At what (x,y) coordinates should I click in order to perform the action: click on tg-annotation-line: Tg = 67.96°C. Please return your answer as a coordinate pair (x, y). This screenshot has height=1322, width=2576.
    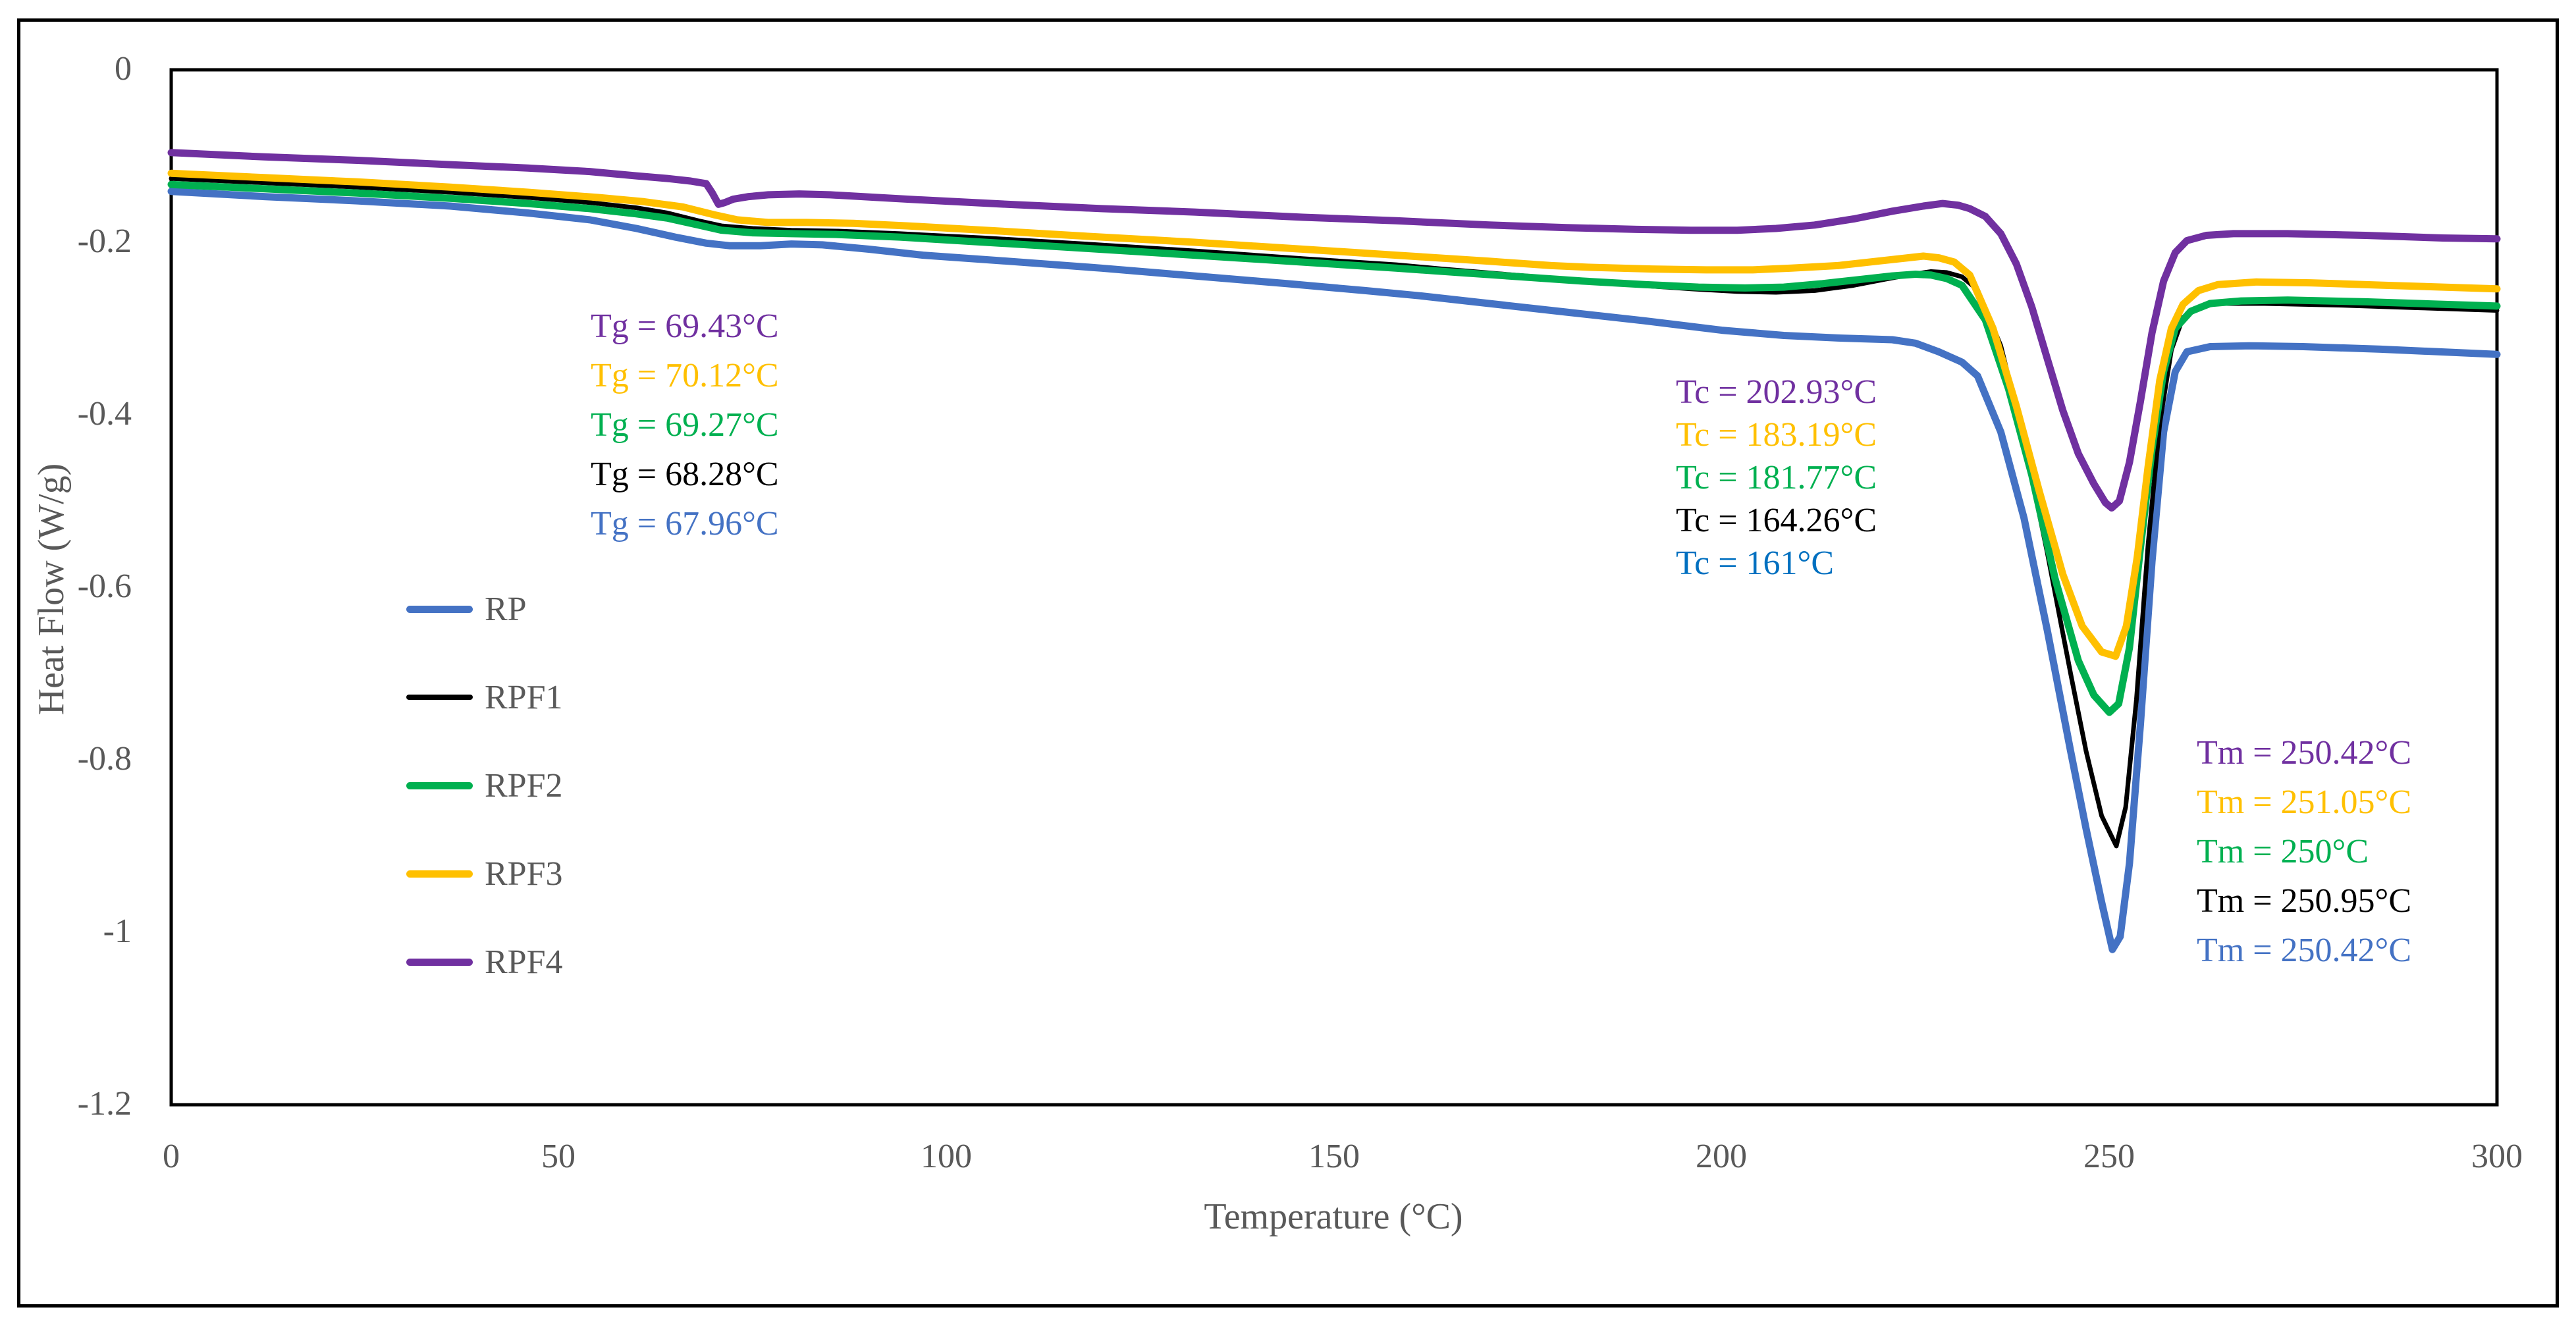
    Looking at the image, I should click on (685, 523).